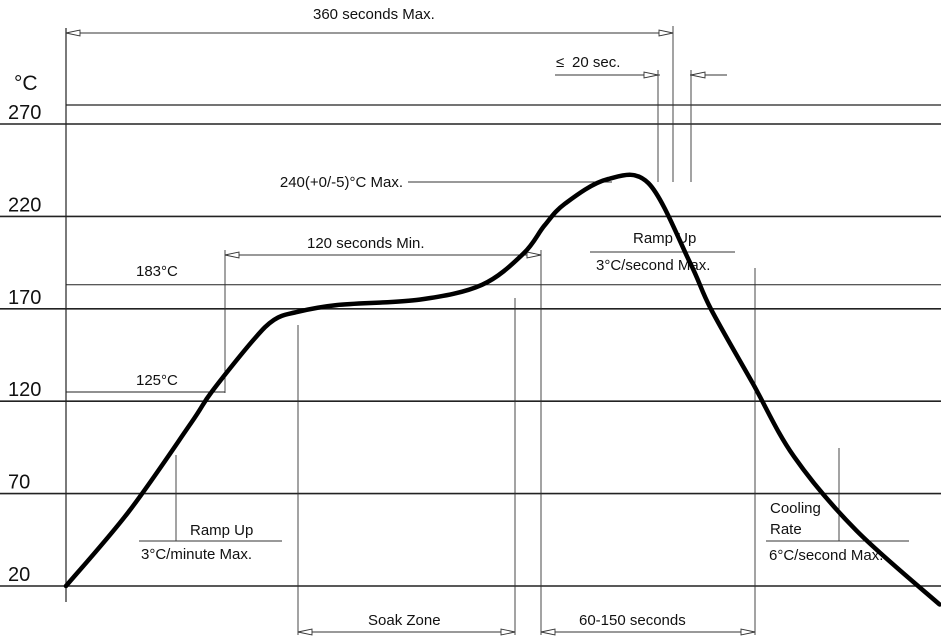  I want to click on annotation-total-time: 360 seconds Max., so click(374, 14).